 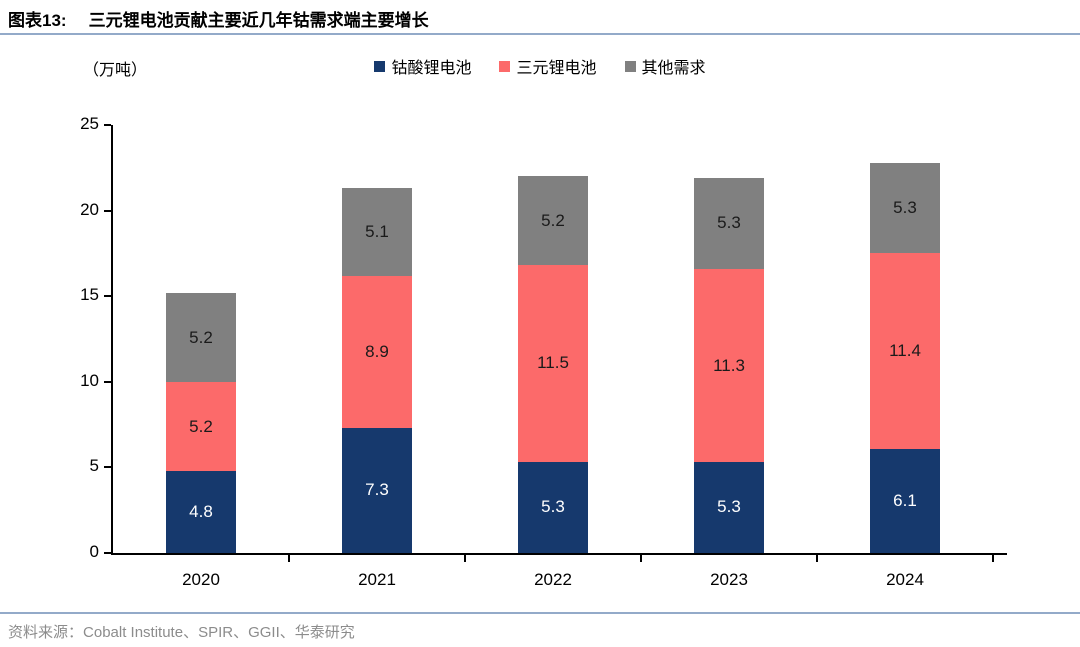 I want to click on y-tick-label: 0, so click(x=94, y=551).